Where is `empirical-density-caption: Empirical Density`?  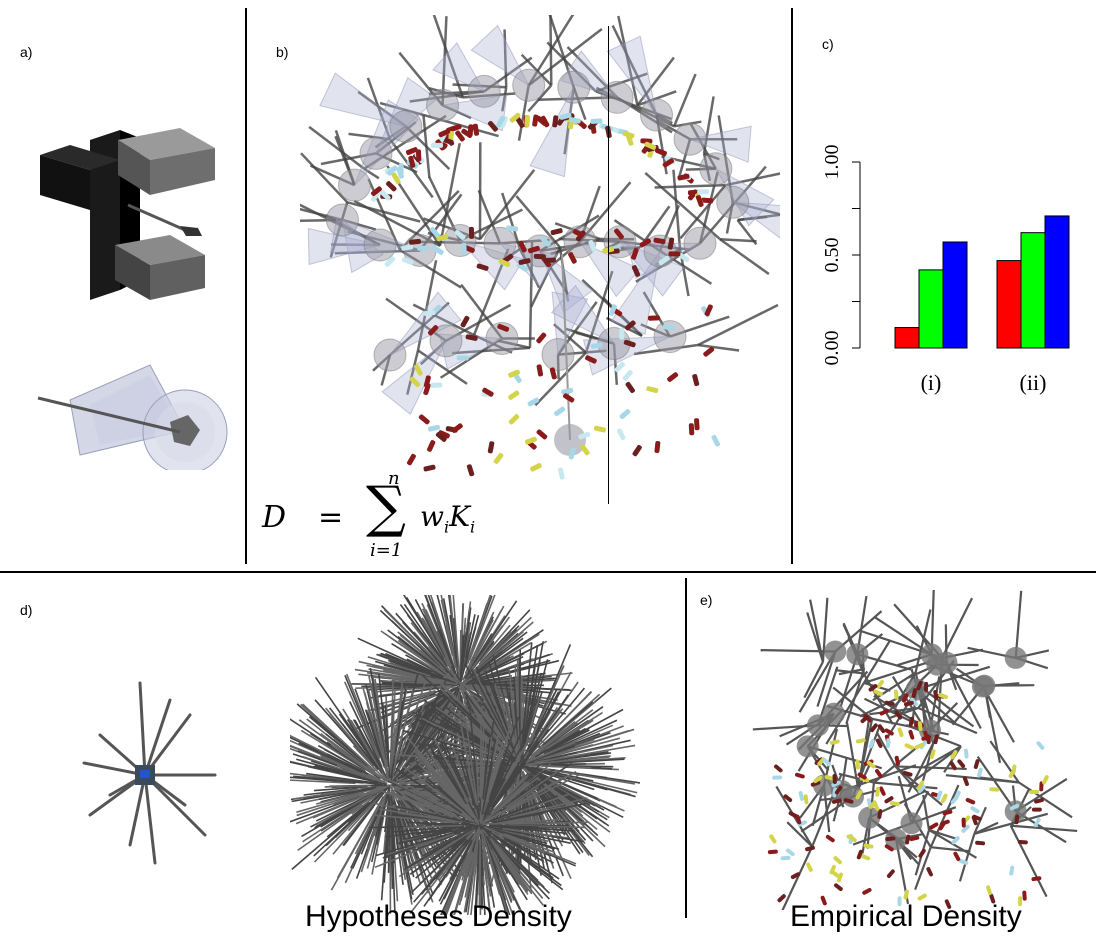 empirical-density-caption: Empirical Density is located at coordinates (906, 916).